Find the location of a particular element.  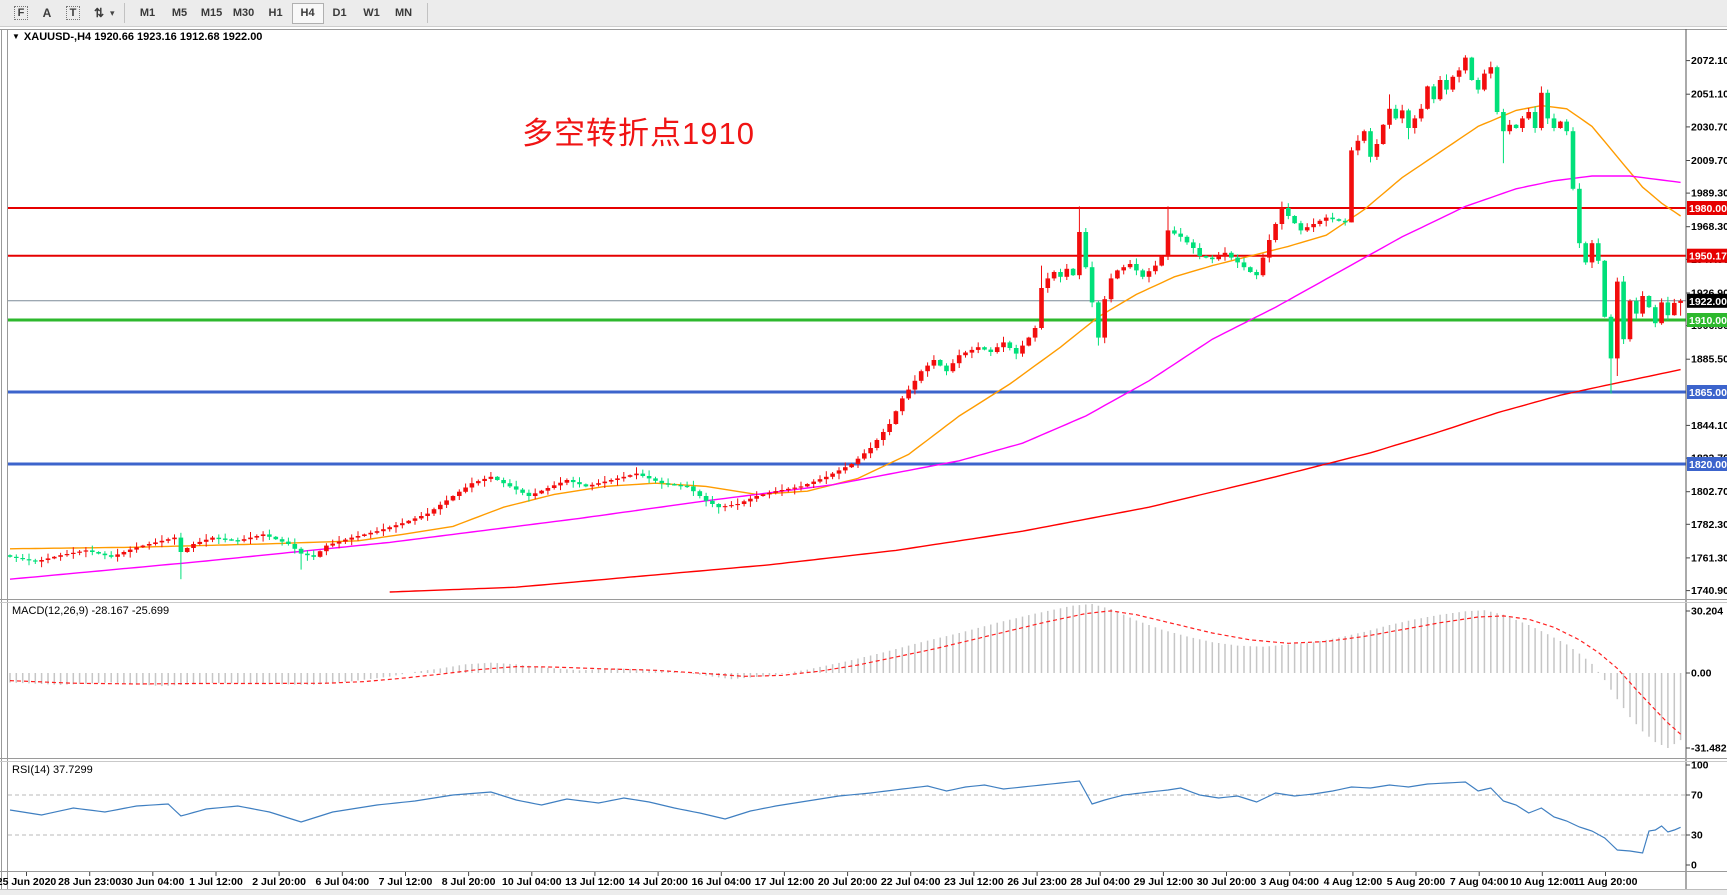

price-badge: 1922.00 is located at coordinates (1707, 300).